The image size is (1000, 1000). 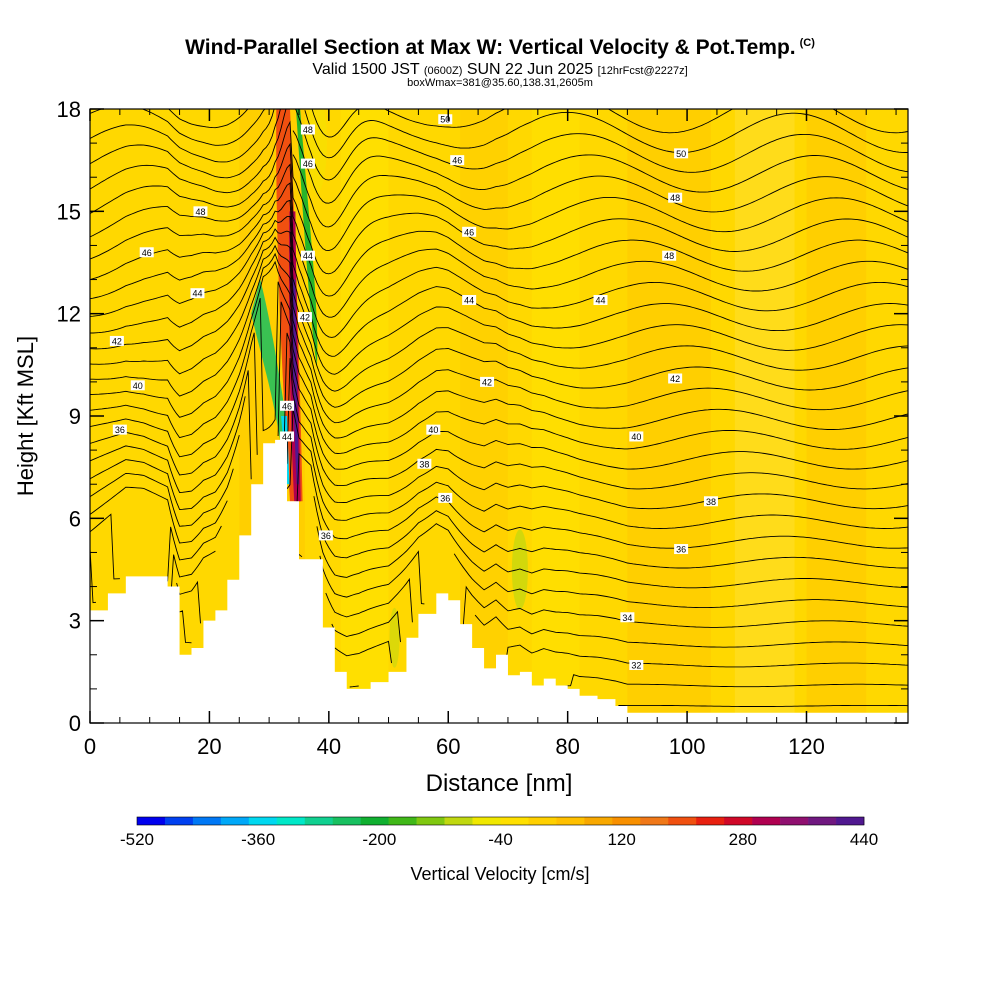 I want to click on x-tick-label: 100, so click(x=687, y=746).